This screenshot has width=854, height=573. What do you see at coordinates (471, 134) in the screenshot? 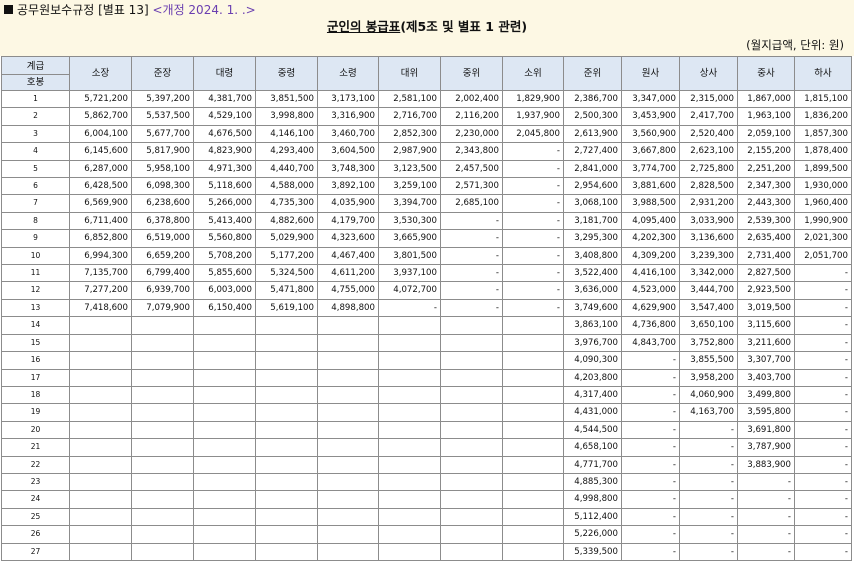
I see `salary-cell: 2,230,000` at bounding box center [471, 134].